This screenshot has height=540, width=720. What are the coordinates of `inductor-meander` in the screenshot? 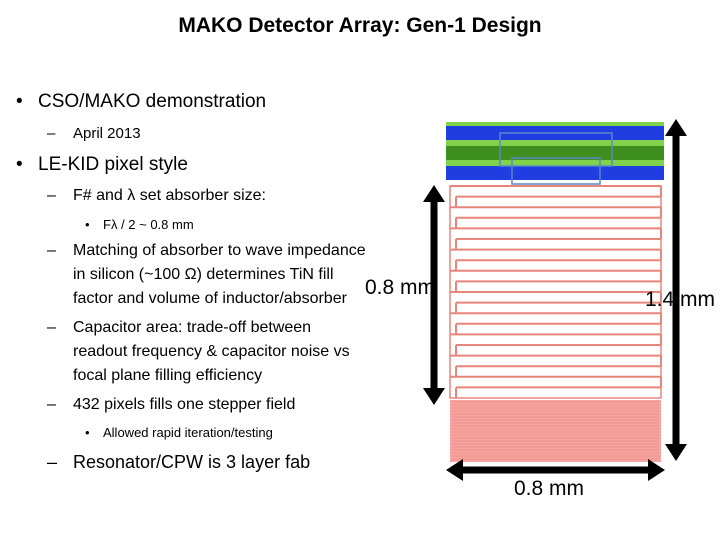 It's located at (555, 292).